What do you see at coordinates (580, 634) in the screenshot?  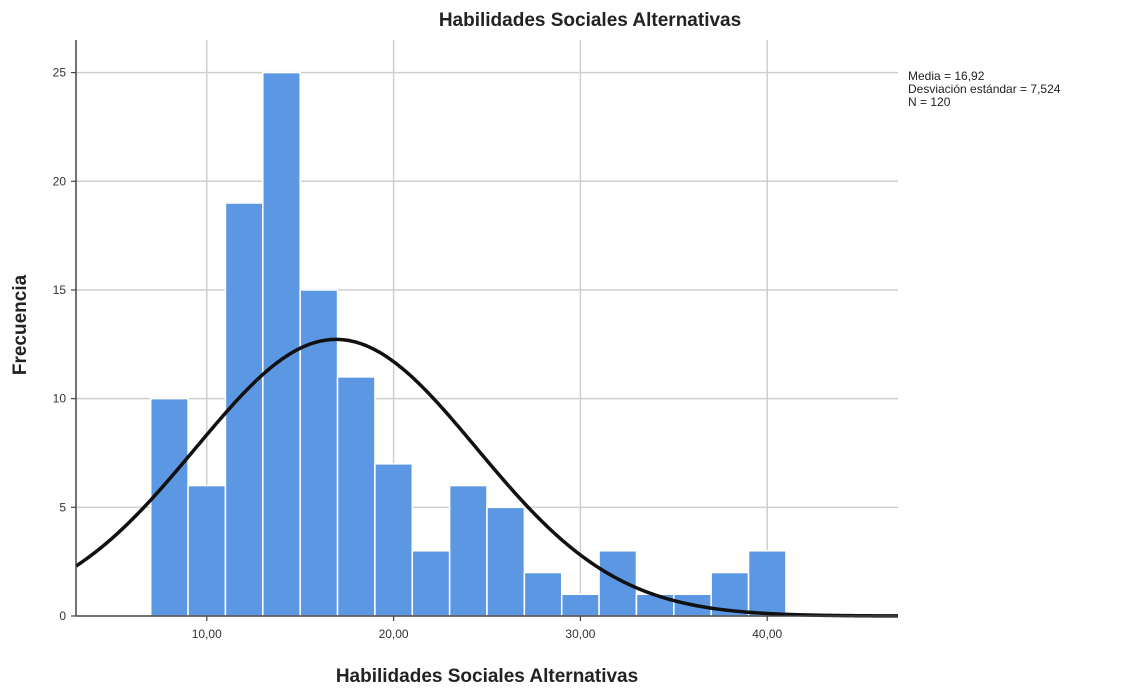 I see `x-tick-label-2: 30,00` at bounding box center [580, 634].